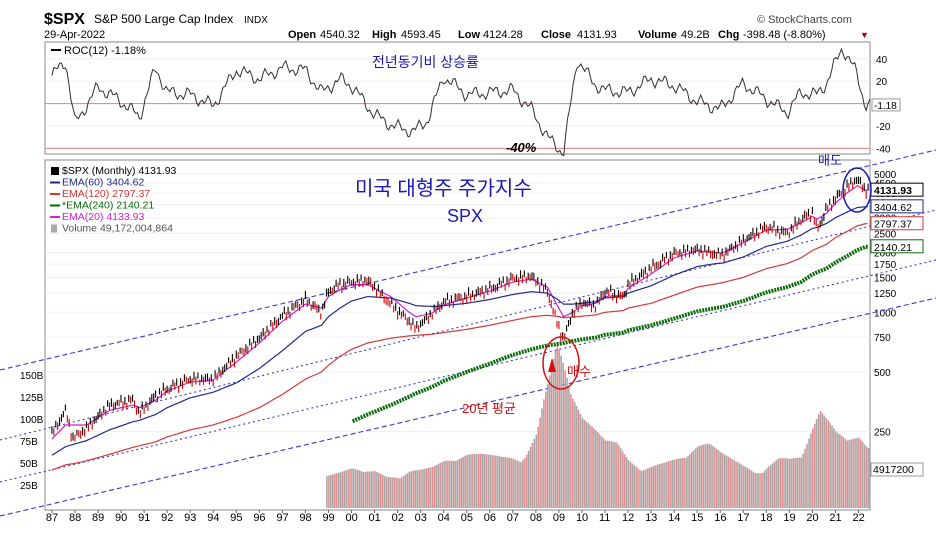 The height and width of the screenshot is (542, 936). I want to click on x-tick-label: 18, so click(766, 518).